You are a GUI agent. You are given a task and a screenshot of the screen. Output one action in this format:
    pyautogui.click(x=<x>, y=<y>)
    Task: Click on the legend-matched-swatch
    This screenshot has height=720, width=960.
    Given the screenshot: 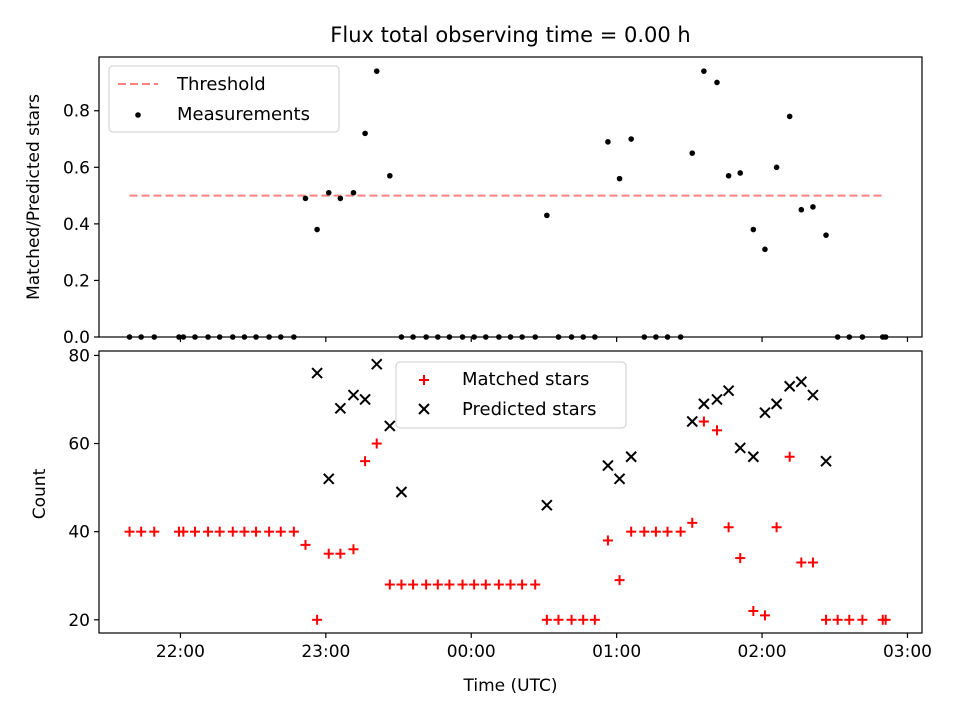 What is the action you would take?
    pyautogui.click(x=424, y=380)
    